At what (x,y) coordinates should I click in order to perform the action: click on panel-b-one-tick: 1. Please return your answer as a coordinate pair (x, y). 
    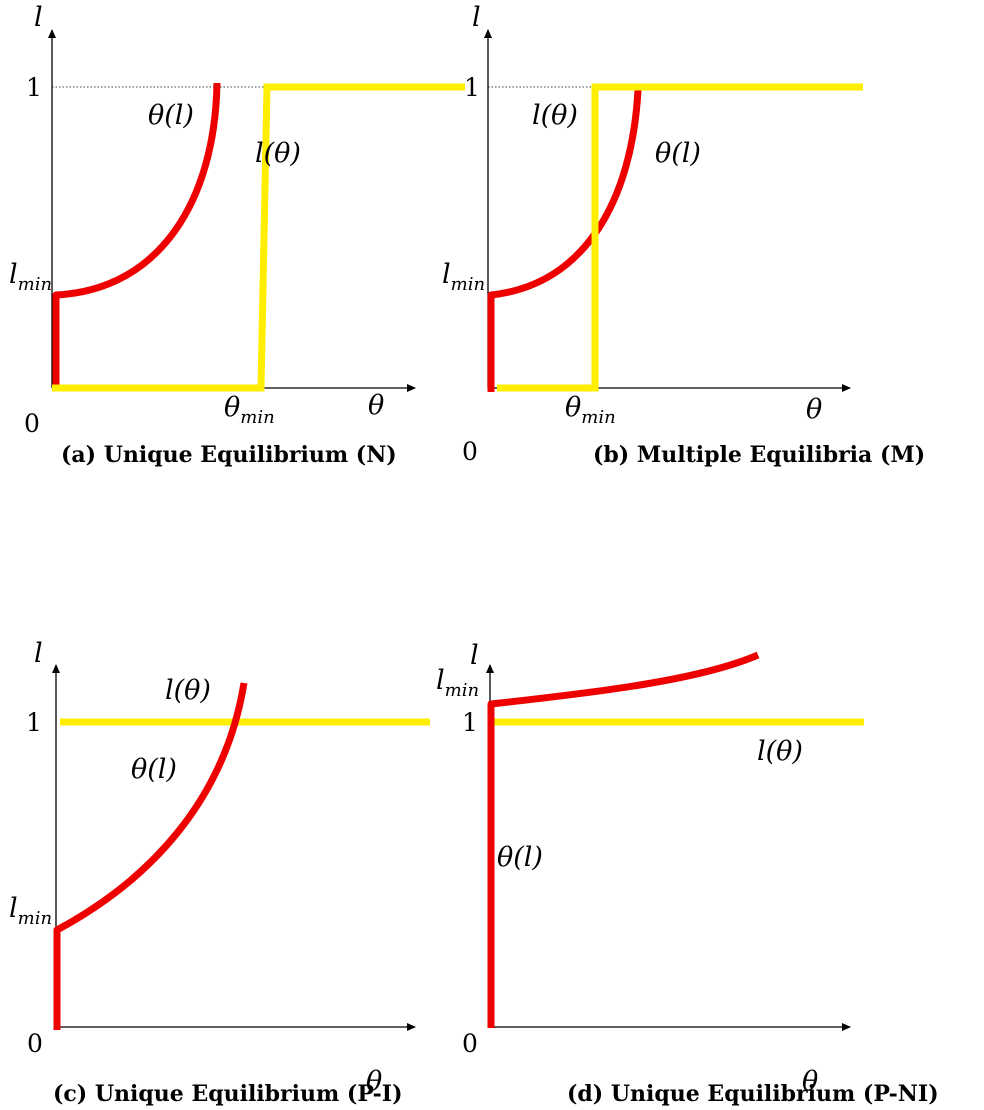
    Looking at the image, I should click on (472, 87).